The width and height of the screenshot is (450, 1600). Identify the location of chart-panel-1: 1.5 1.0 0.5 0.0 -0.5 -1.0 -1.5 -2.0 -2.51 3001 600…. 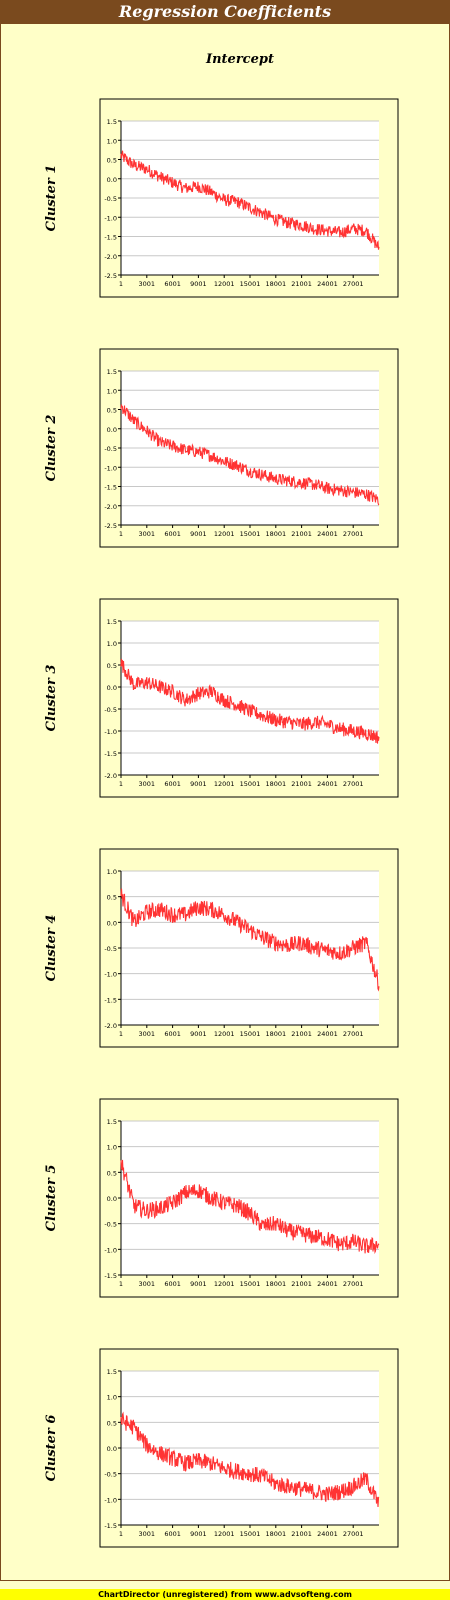
(221, 198).